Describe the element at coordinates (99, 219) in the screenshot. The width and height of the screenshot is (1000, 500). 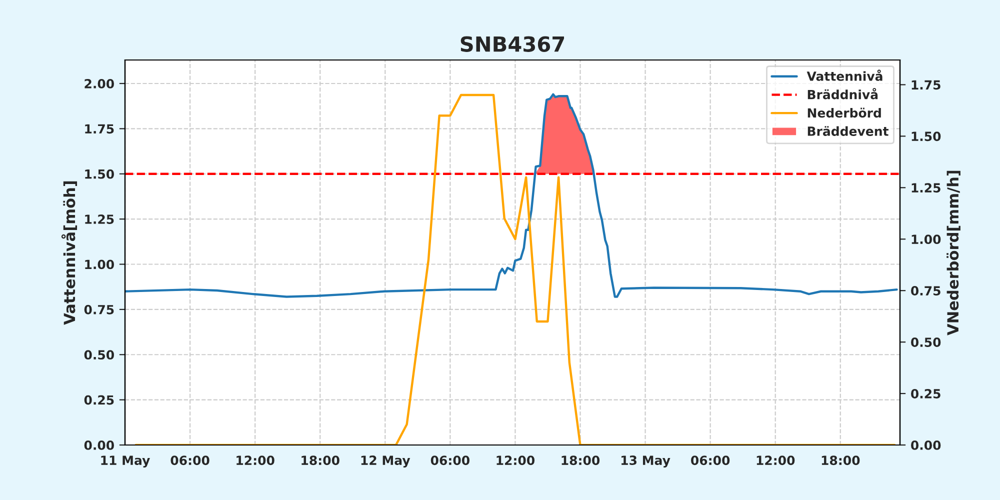
I see `y-tick-label: 1.25` at that location.